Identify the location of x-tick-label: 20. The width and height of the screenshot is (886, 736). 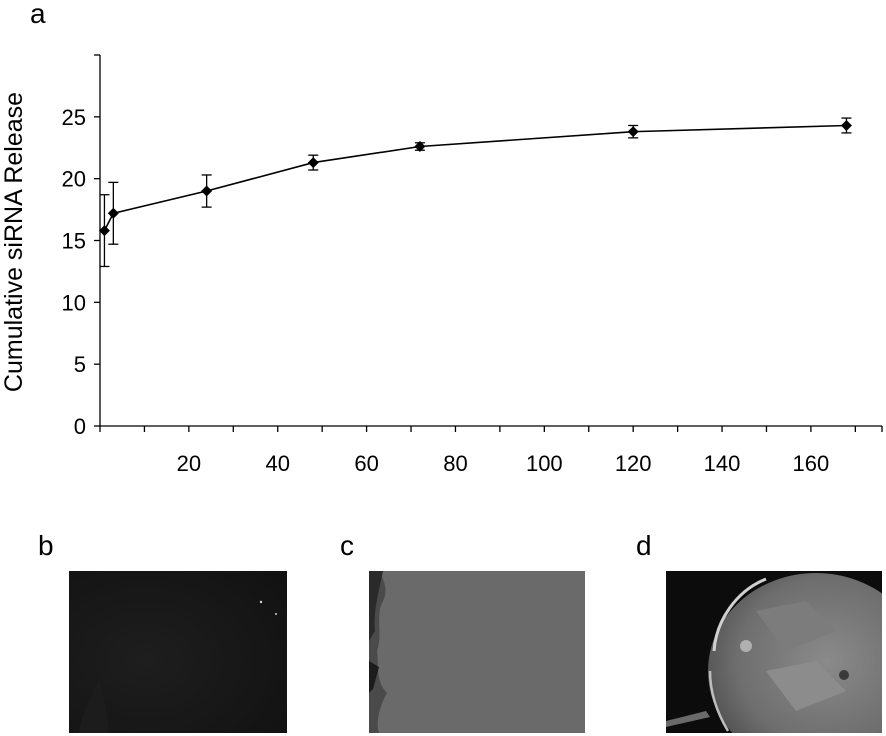
(189, 463).